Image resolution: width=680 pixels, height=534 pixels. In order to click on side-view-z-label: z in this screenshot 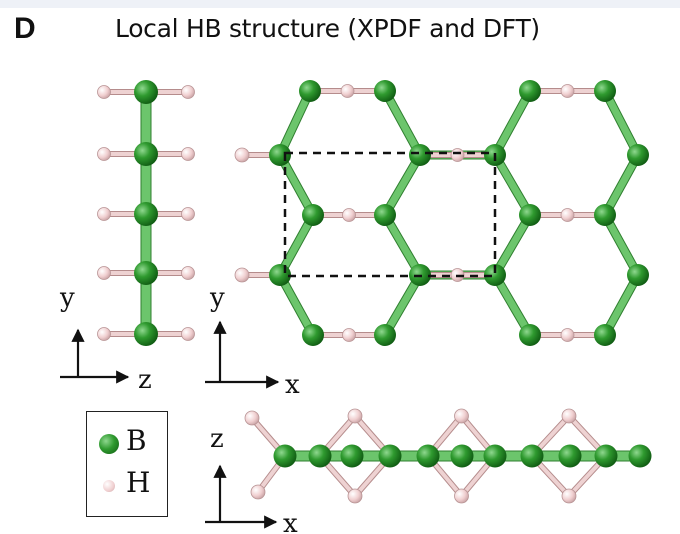, I will do `click(145, 380)`.